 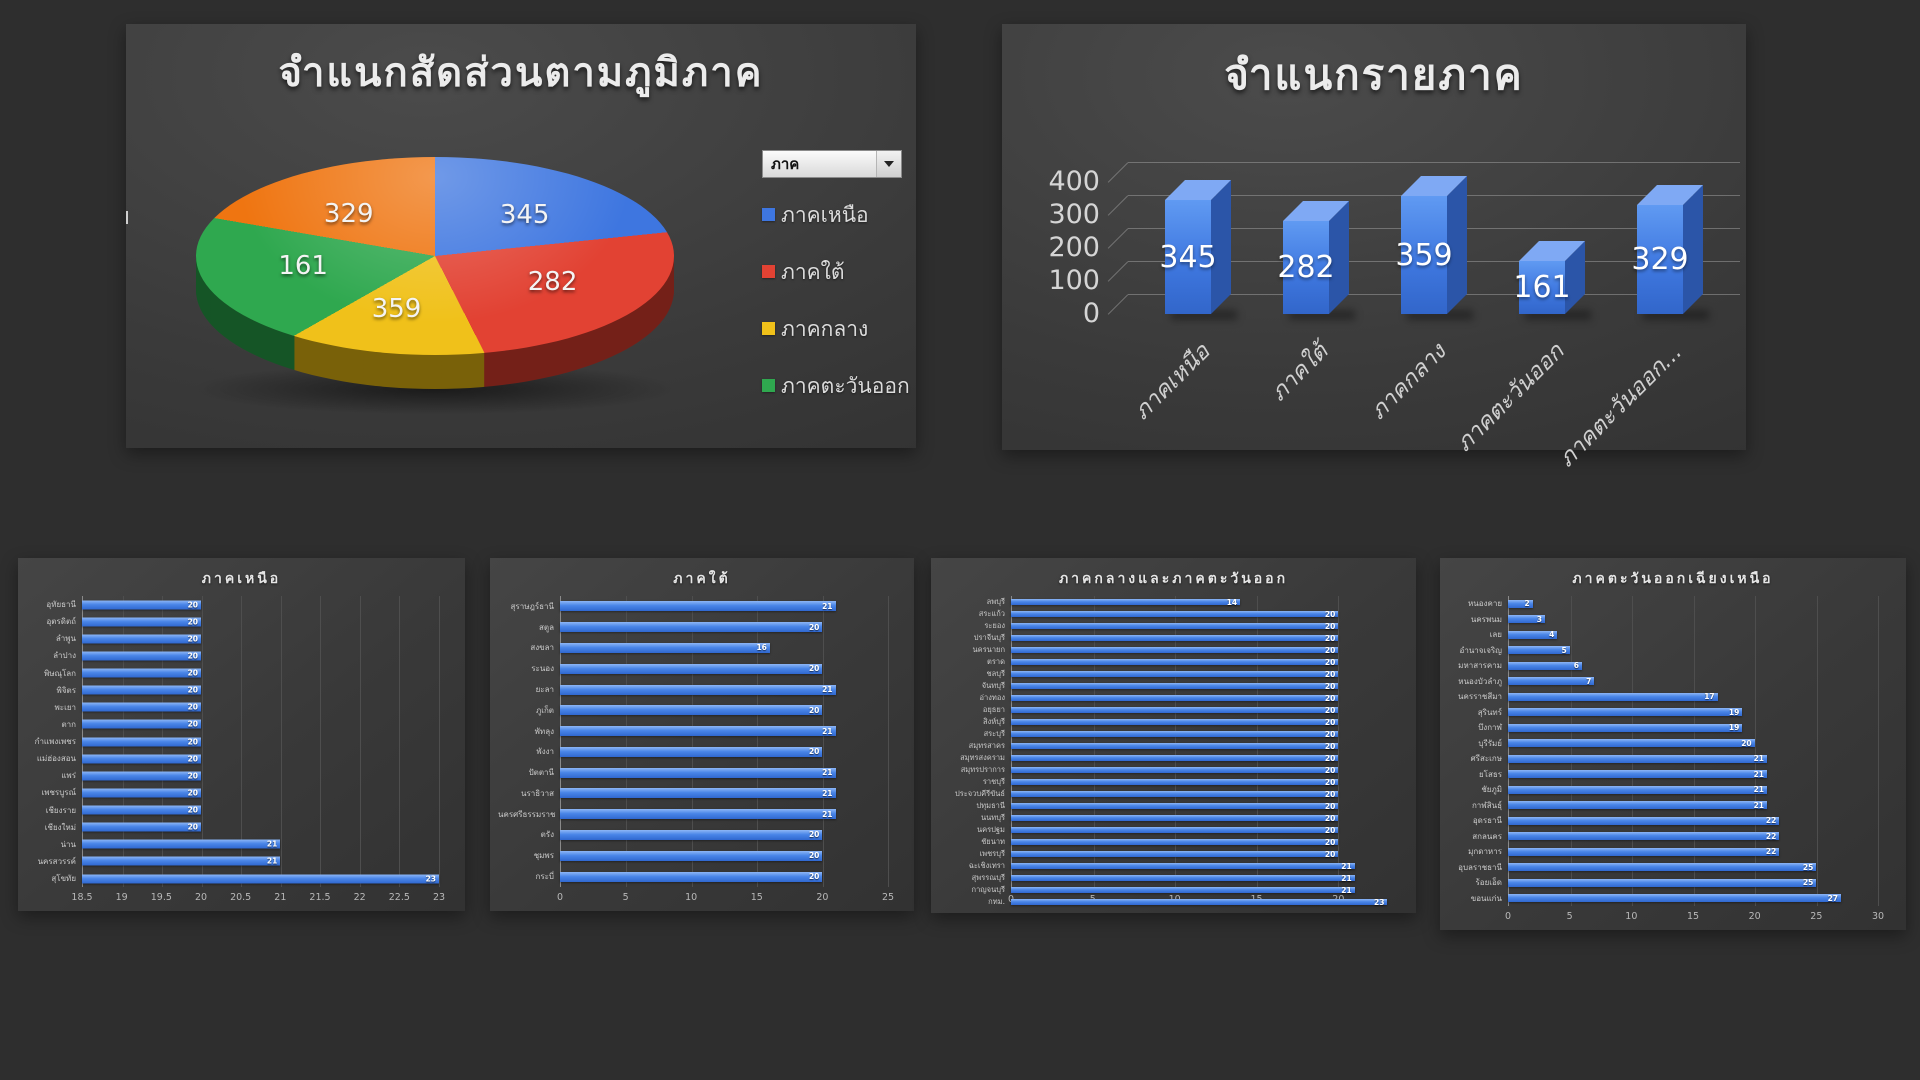 What do you see at coordinates (1424, 255) in the screenshot?
I see `bar: 359` at bounding box center [1424, 255].